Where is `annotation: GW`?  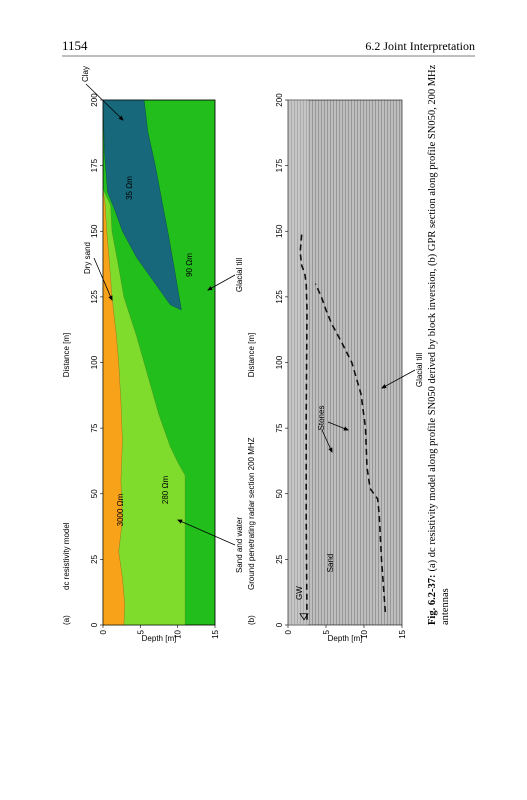
annotation: GW is located at coordinates (299, 593).